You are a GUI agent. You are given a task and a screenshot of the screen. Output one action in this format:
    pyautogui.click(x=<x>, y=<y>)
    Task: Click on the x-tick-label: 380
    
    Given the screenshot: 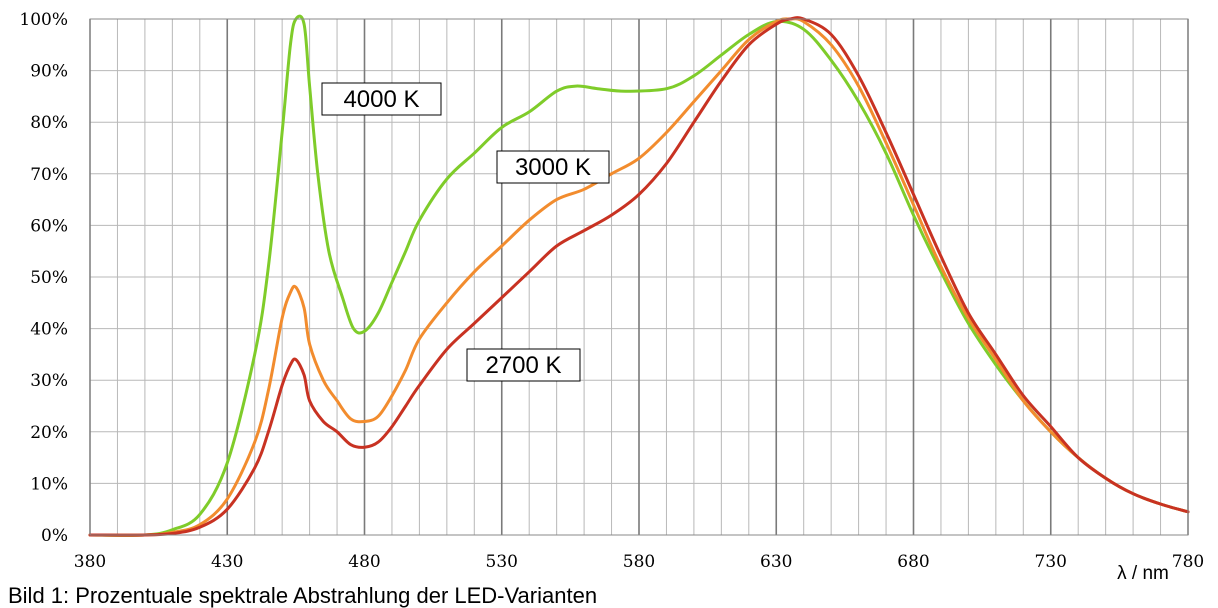 What is the action you would take?
    pyautogui.click(x=90, y=562)
    